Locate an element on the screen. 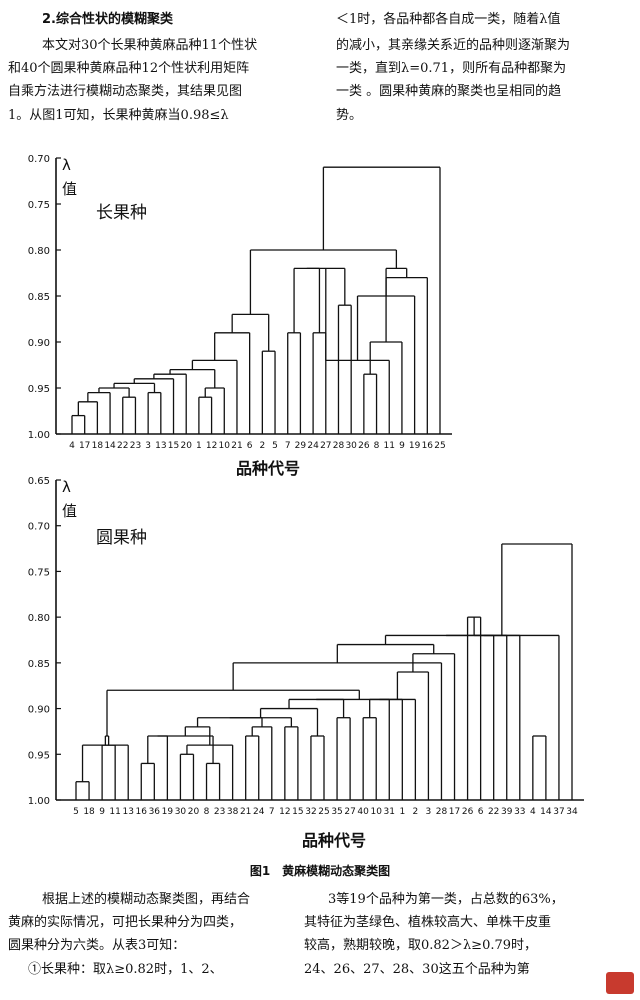 The image size is (640, 1000). text-line: 圆果种分为六类。从表3可知： is located at coordinates (97, 945).